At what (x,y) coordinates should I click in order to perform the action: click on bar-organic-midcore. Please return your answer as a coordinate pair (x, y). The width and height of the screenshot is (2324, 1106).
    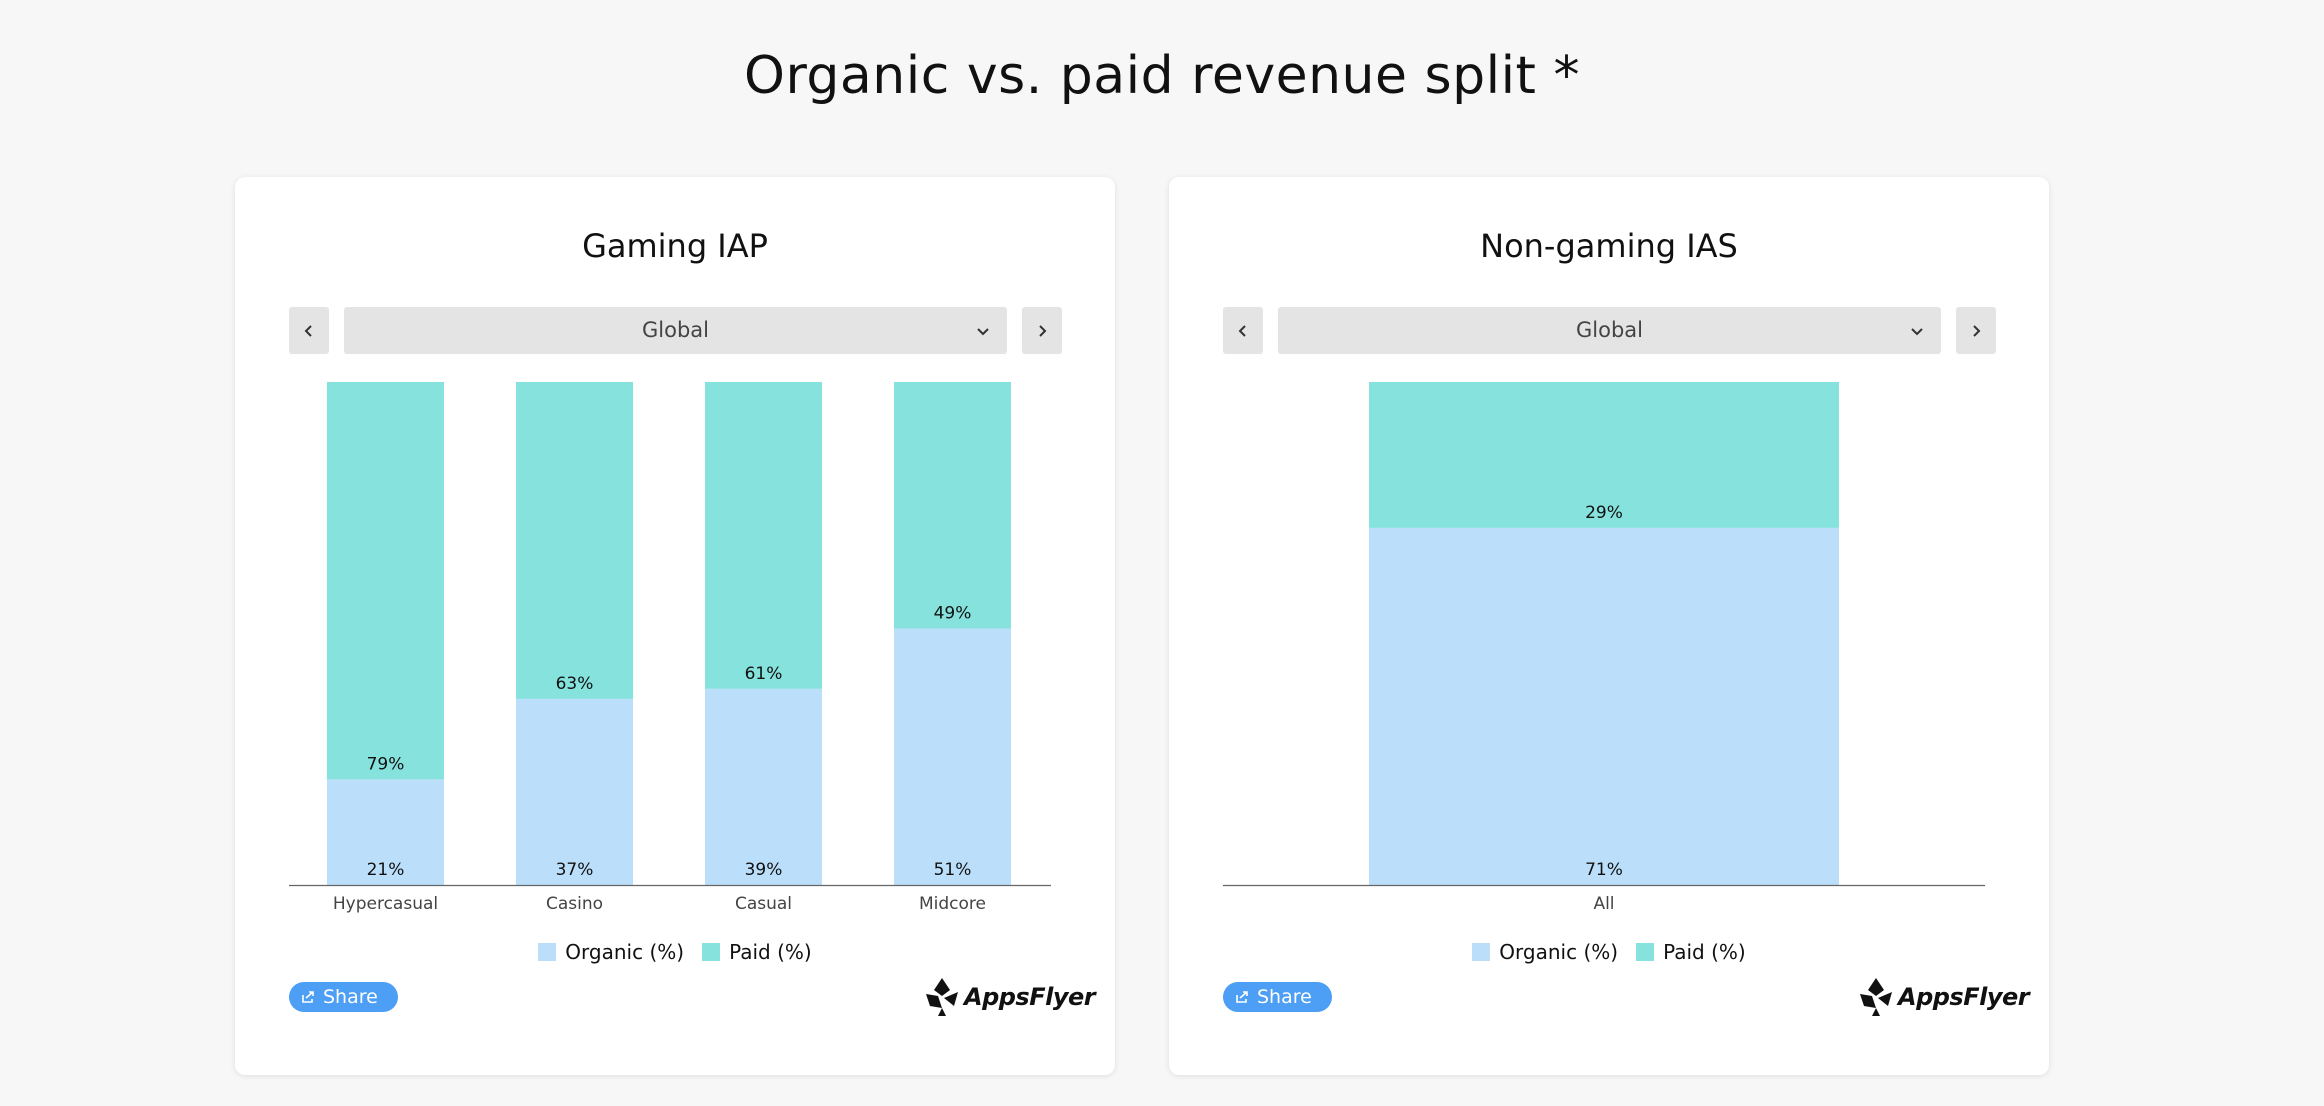
    Looking at the image, I should click on (952, 756).